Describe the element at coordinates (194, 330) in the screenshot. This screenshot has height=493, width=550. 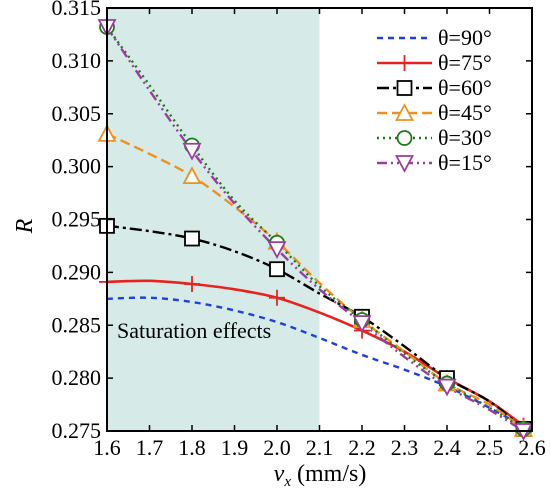
I see `annotation-saturation: Saturation effects` at that location.